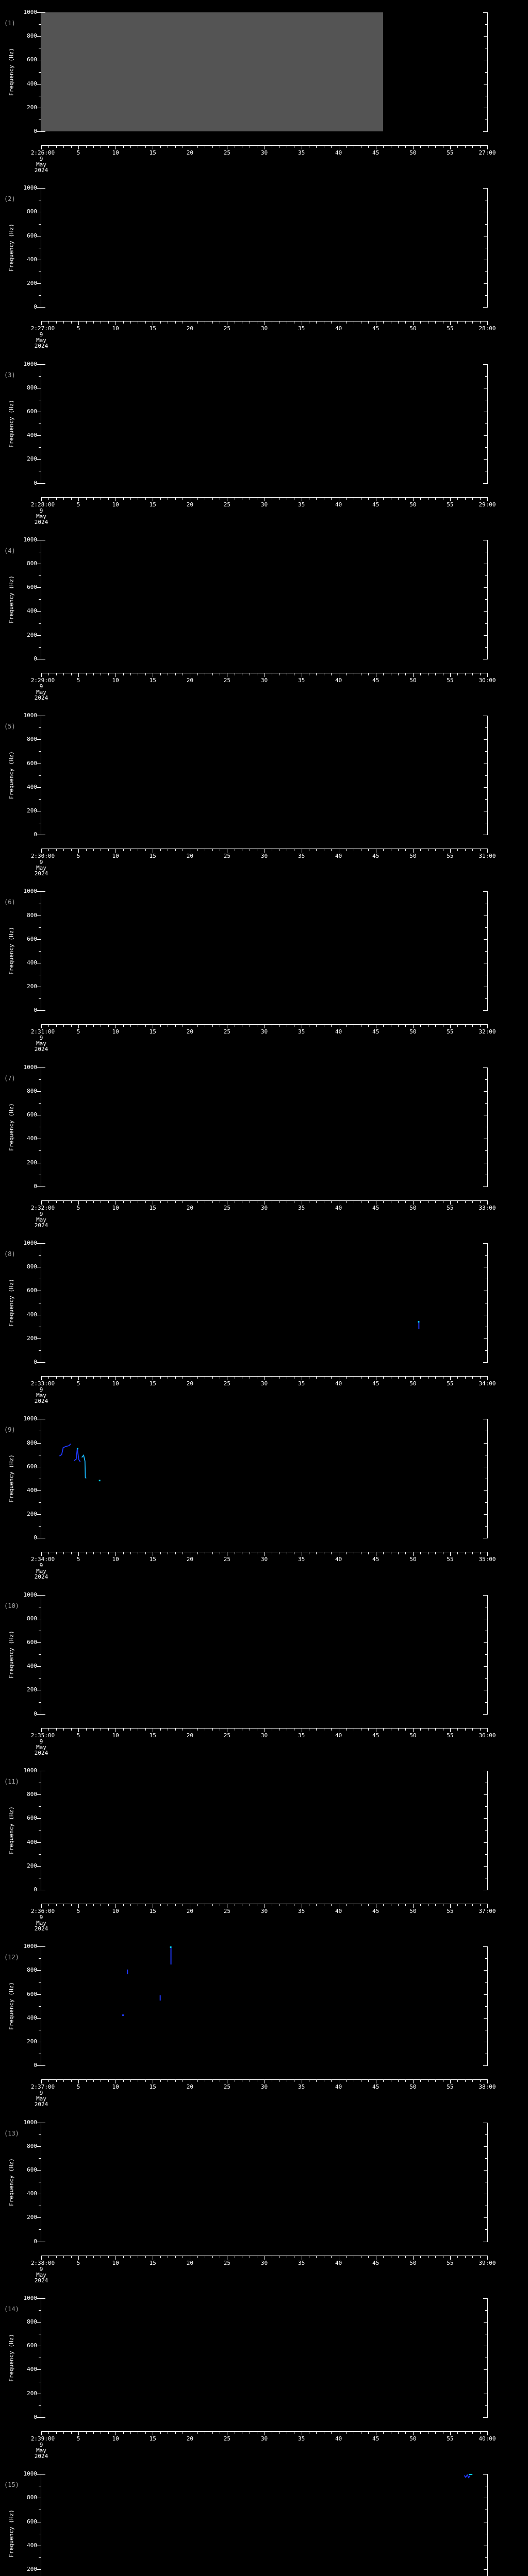 This screenshot has width=528, height=2576. I want to click on x-tick-label: 35, so click(301, 2087).